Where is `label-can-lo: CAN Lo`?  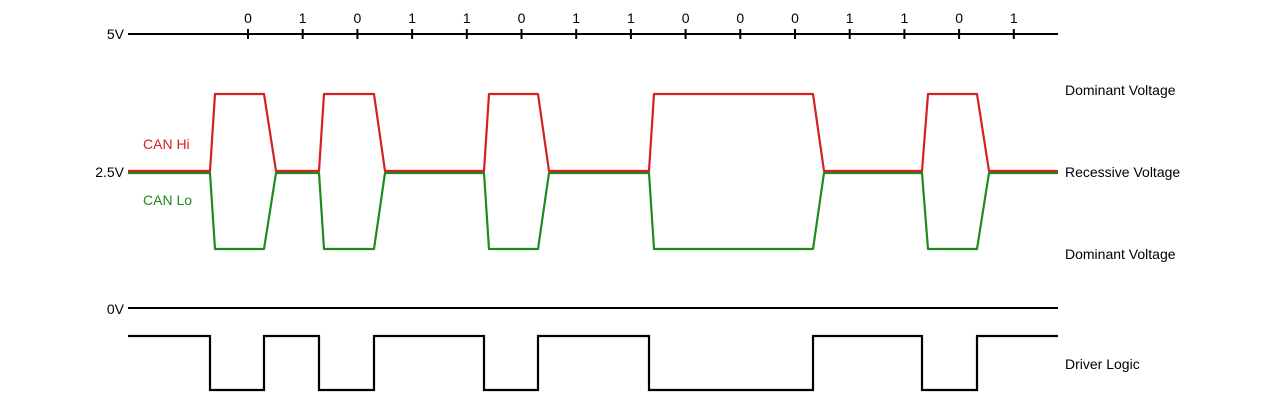
label-can-lo: CAN Lo is located at coordinates (167, 200).